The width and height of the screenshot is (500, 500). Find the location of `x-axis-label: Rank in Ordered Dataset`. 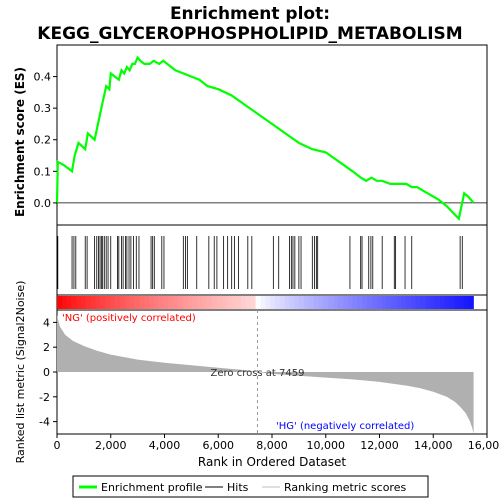

x-axis-label: Rank in Ordered Dataset is located at coordinates (272, 462).